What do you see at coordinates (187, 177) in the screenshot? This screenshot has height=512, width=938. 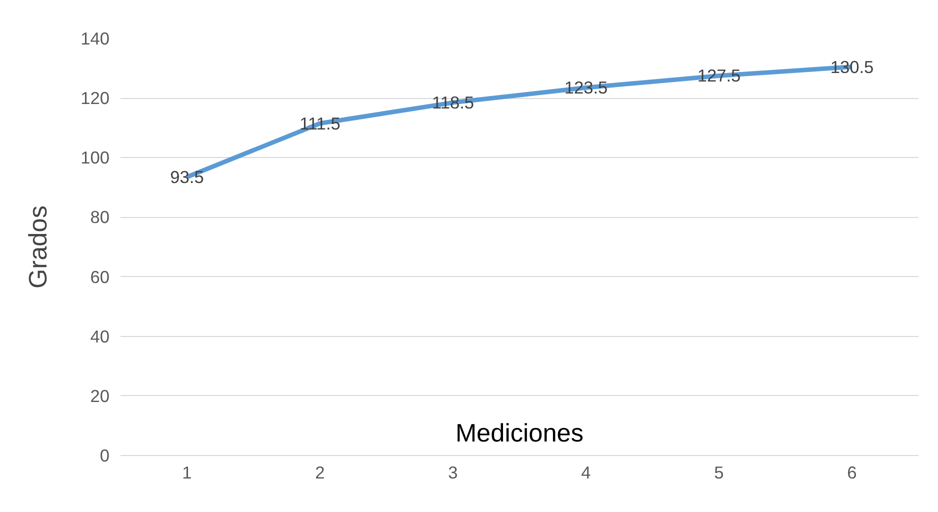 I see `data-label: 93.5` at bounding box center [187, 177].